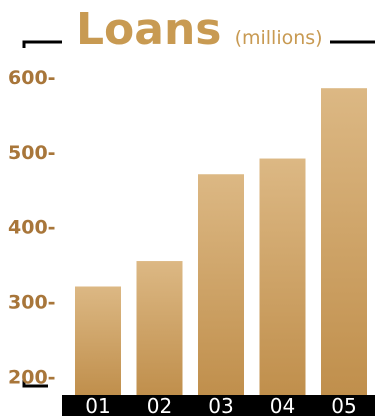  Describe the element at coordinates (42, 44) in the screenshot. I see `axis-frame-left` at that location.